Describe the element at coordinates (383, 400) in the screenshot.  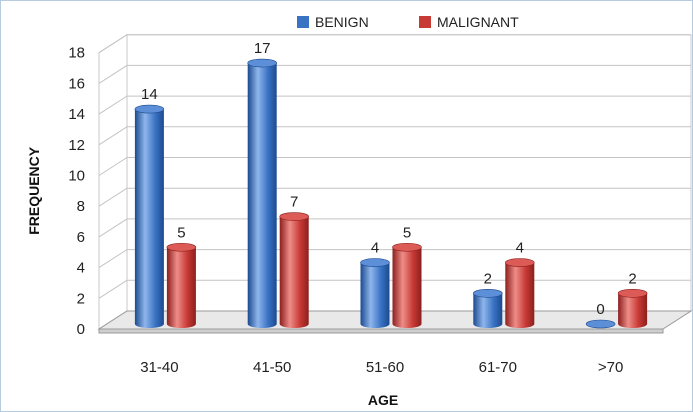
I see `x-axis-label: AGE` at that location.